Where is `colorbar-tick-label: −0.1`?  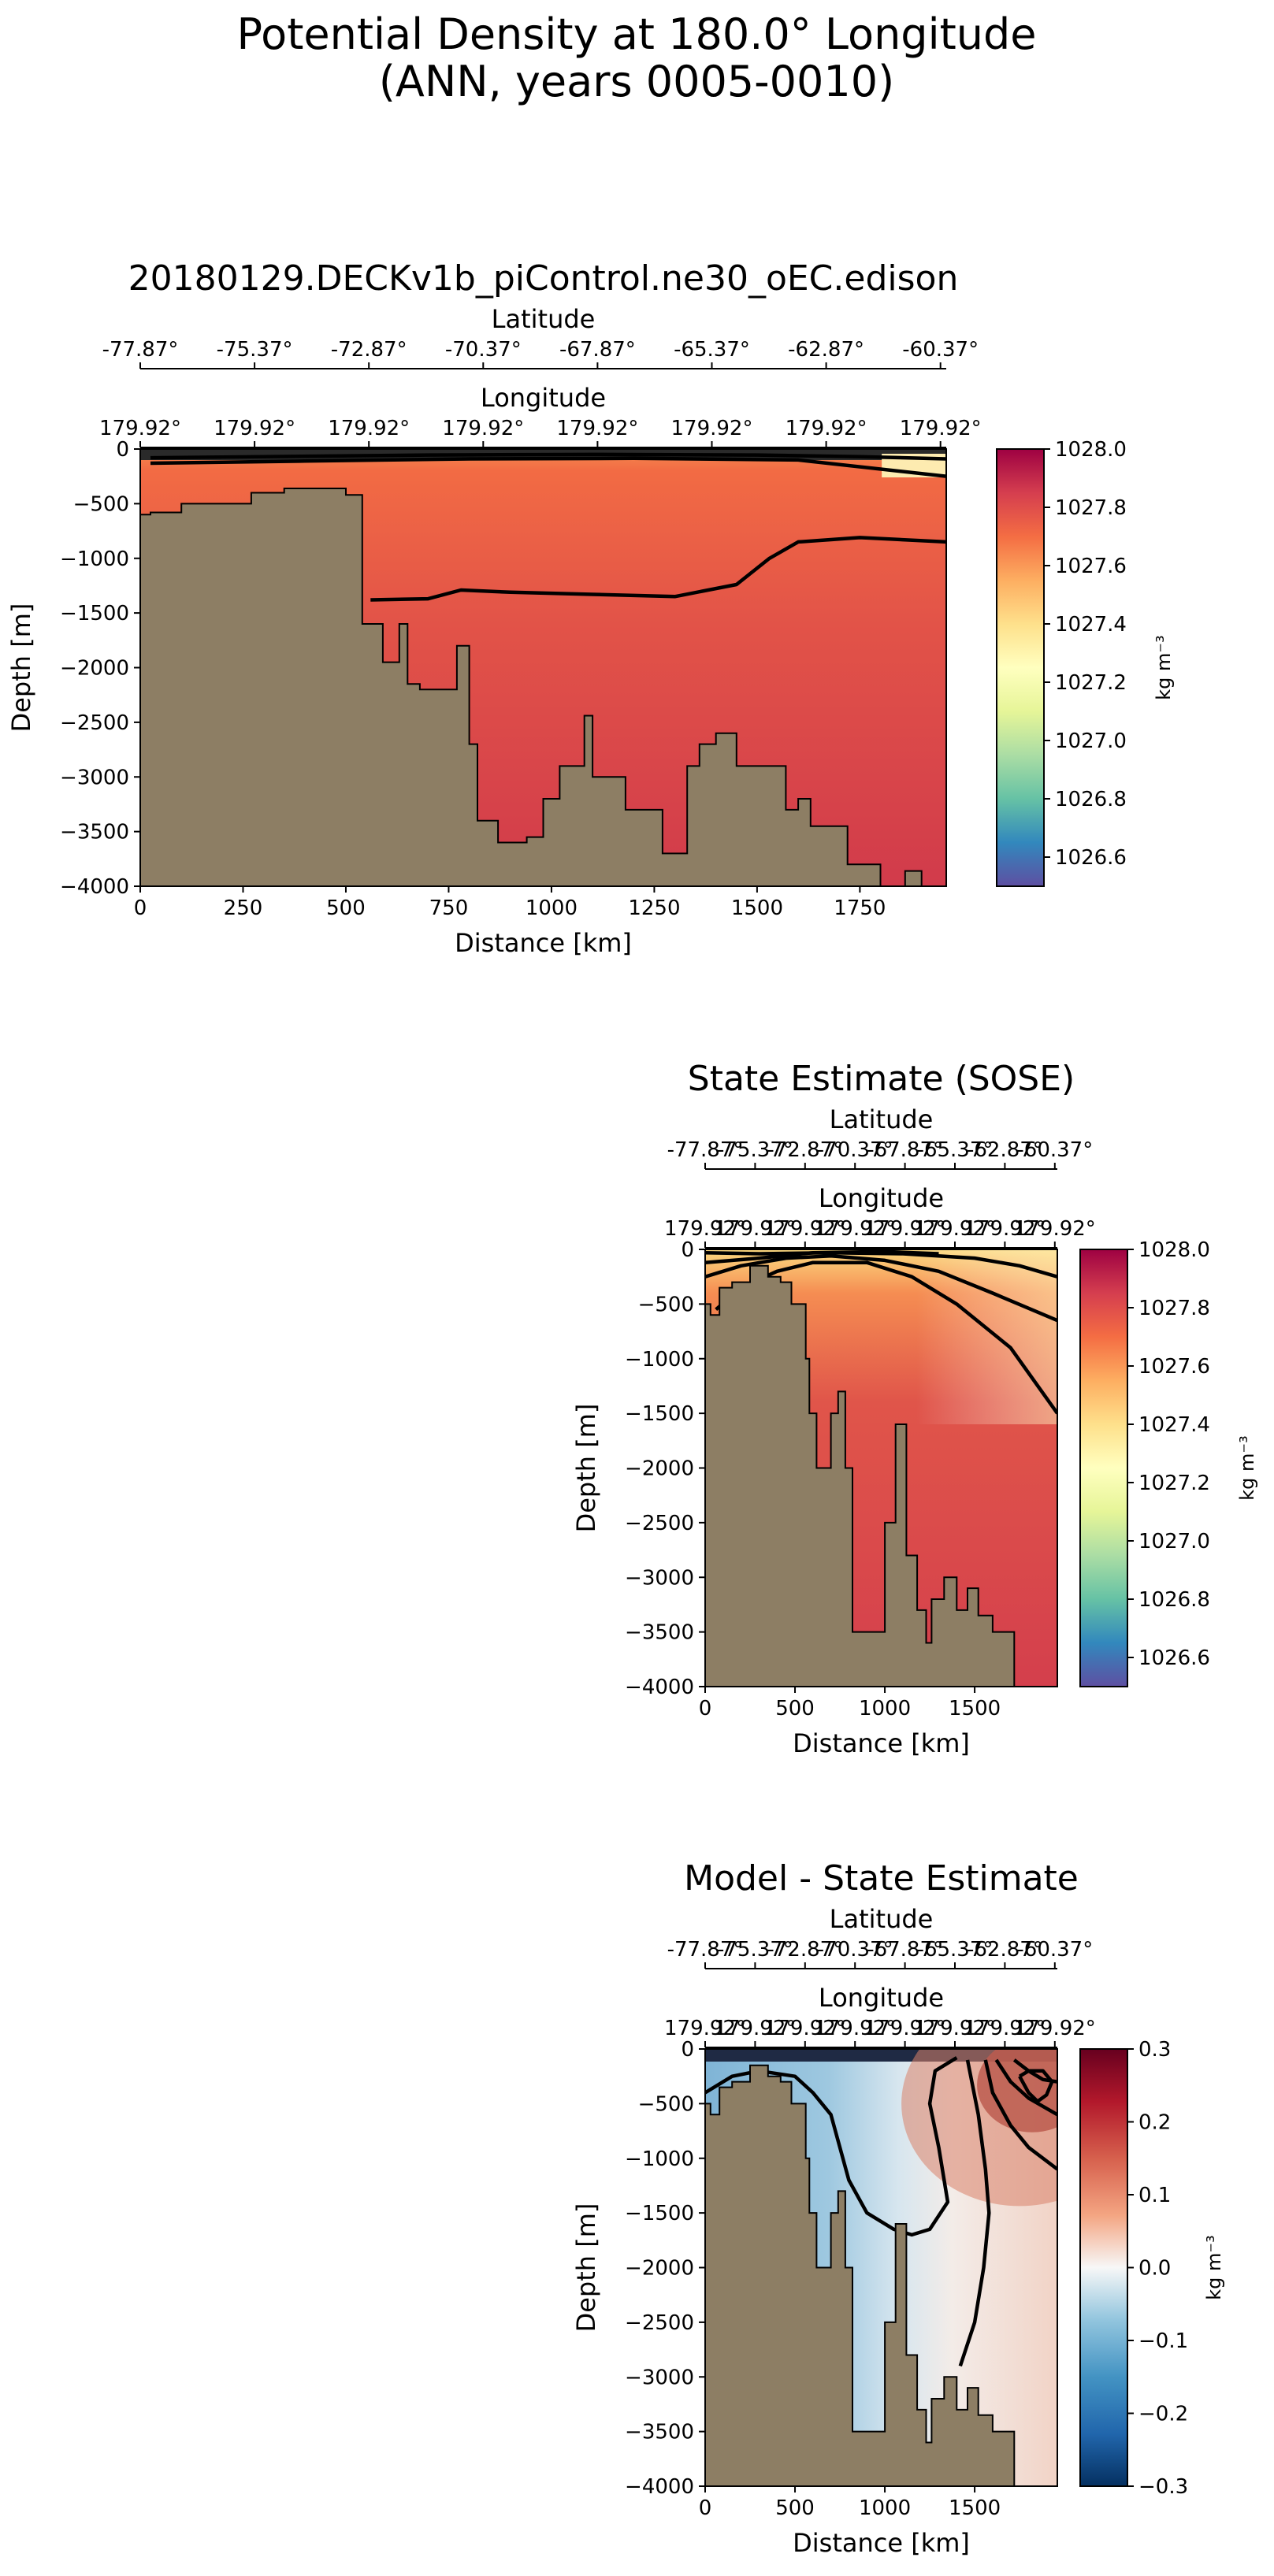
colorbar-tick-label: −0.1 is located at coordinates (1163, 2341).